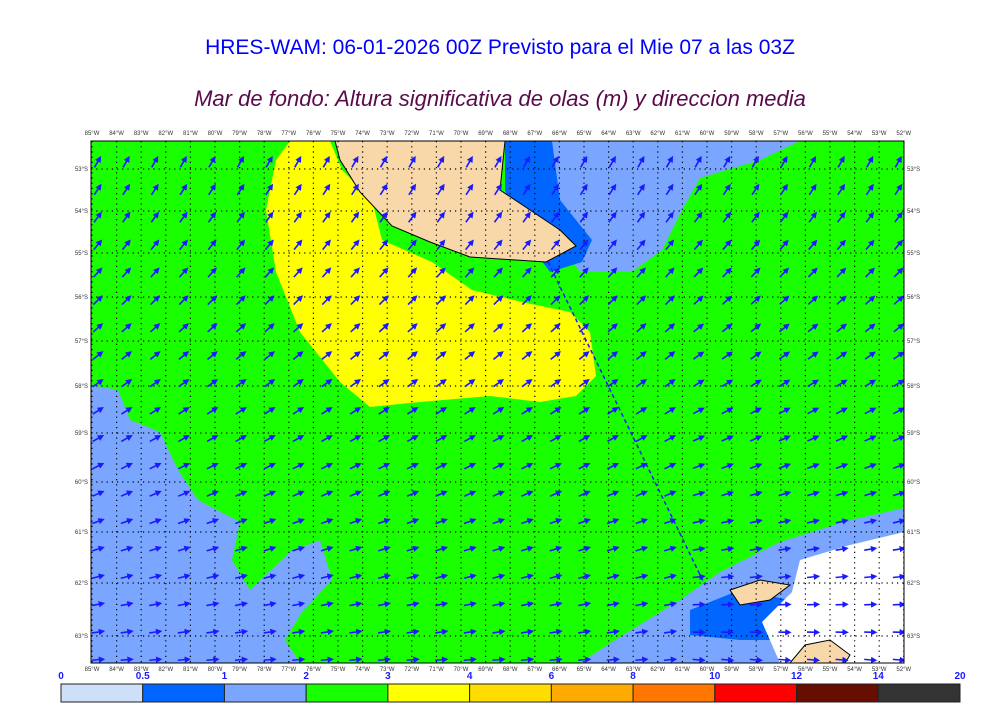 The height and width of the screenshot is (707, 1000). I want to click on lon-label: 63°W, so click(633, 134).